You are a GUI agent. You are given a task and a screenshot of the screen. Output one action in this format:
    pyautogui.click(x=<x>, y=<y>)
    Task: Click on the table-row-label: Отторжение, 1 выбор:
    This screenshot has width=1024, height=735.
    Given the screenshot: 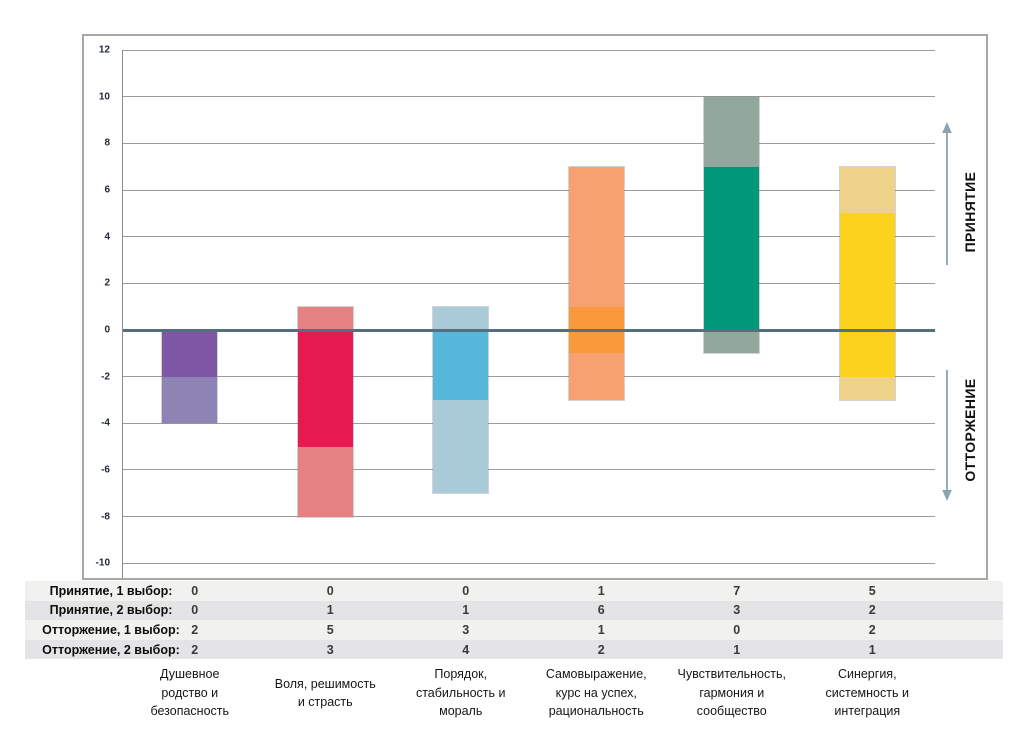 What is the action you would take?
    pyautogui.click(x=111, y=629)
    